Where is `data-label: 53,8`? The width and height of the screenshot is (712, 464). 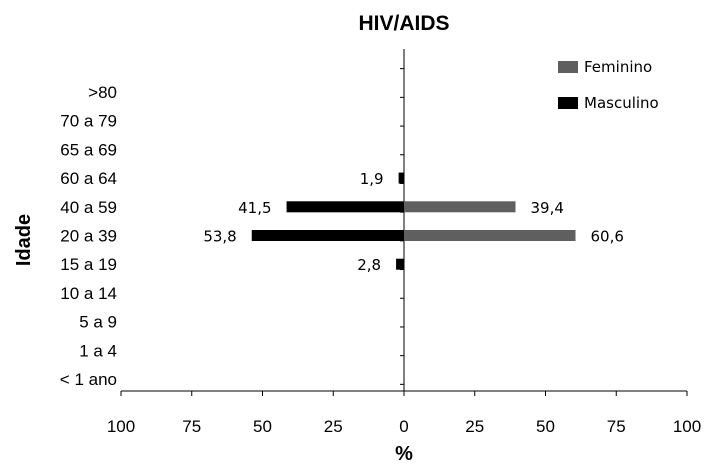 data-label: 53,8 is located at coordinates (219, 237).